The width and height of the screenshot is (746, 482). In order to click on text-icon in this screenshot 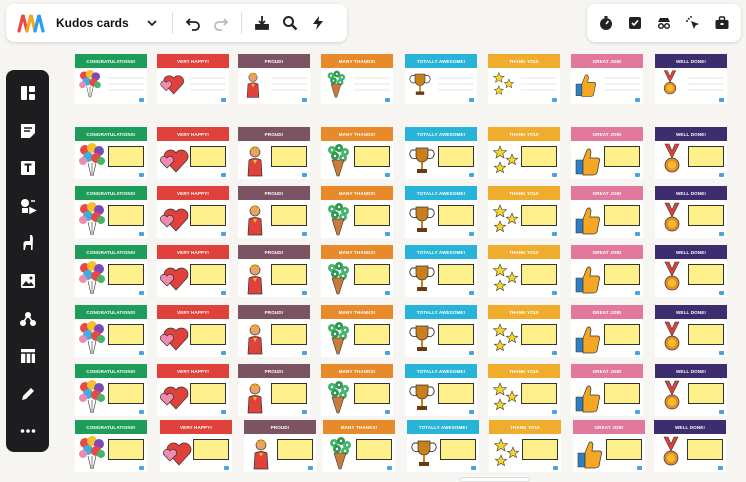, I will do `click(28, 168)`.